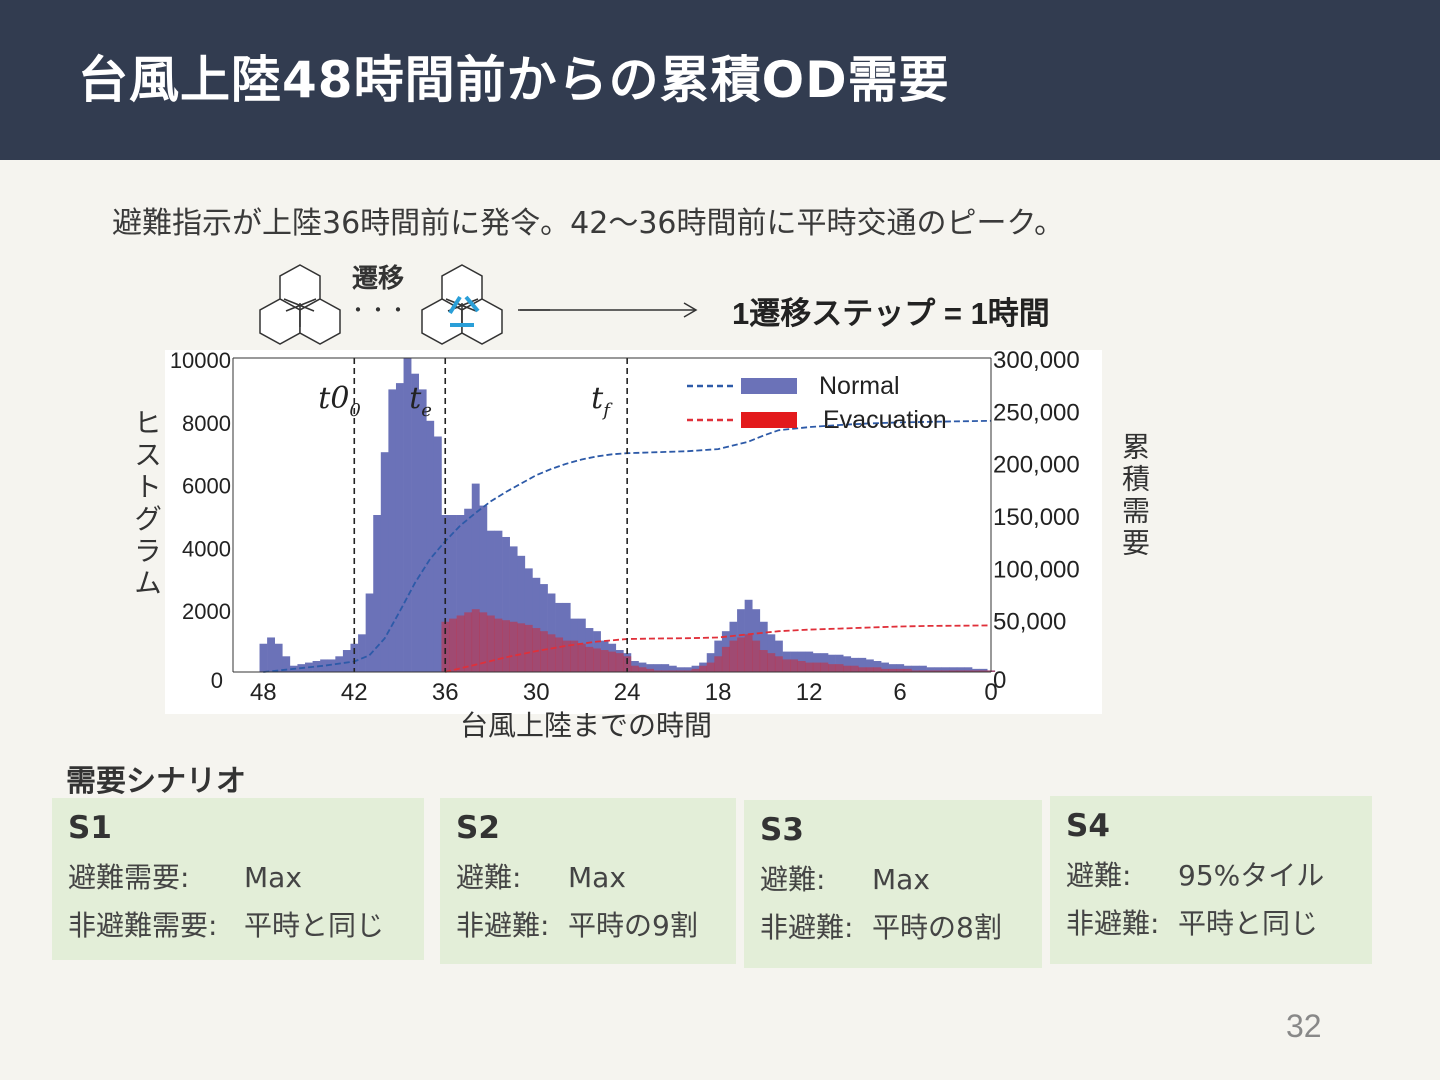 This screenshot has width=1440, height=1080. What do you see at coordinates (899, 692) in the screenshot?
I see `x-tick-label: 6` at bounding box center [899, 692].